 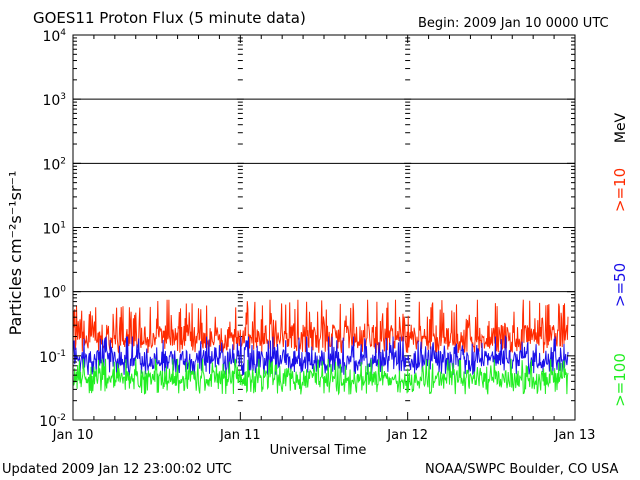 What do you see at coordinates (240, 435) in the screenshot?
I see `x-tick-label: Jan 11` at bounding box center [240, 435].